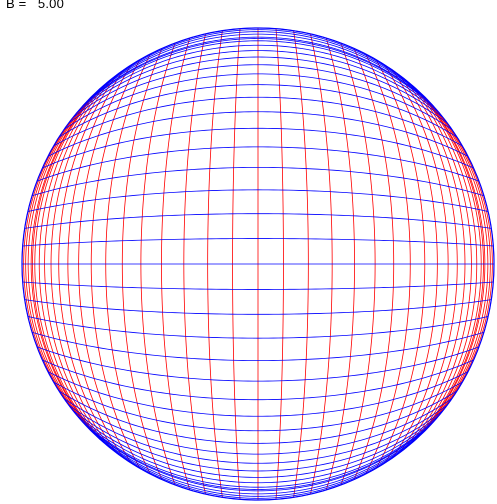  Describe the element at coordinates (51, 5) in the screenshot. I see `parameter-value: 5.00` at that location.